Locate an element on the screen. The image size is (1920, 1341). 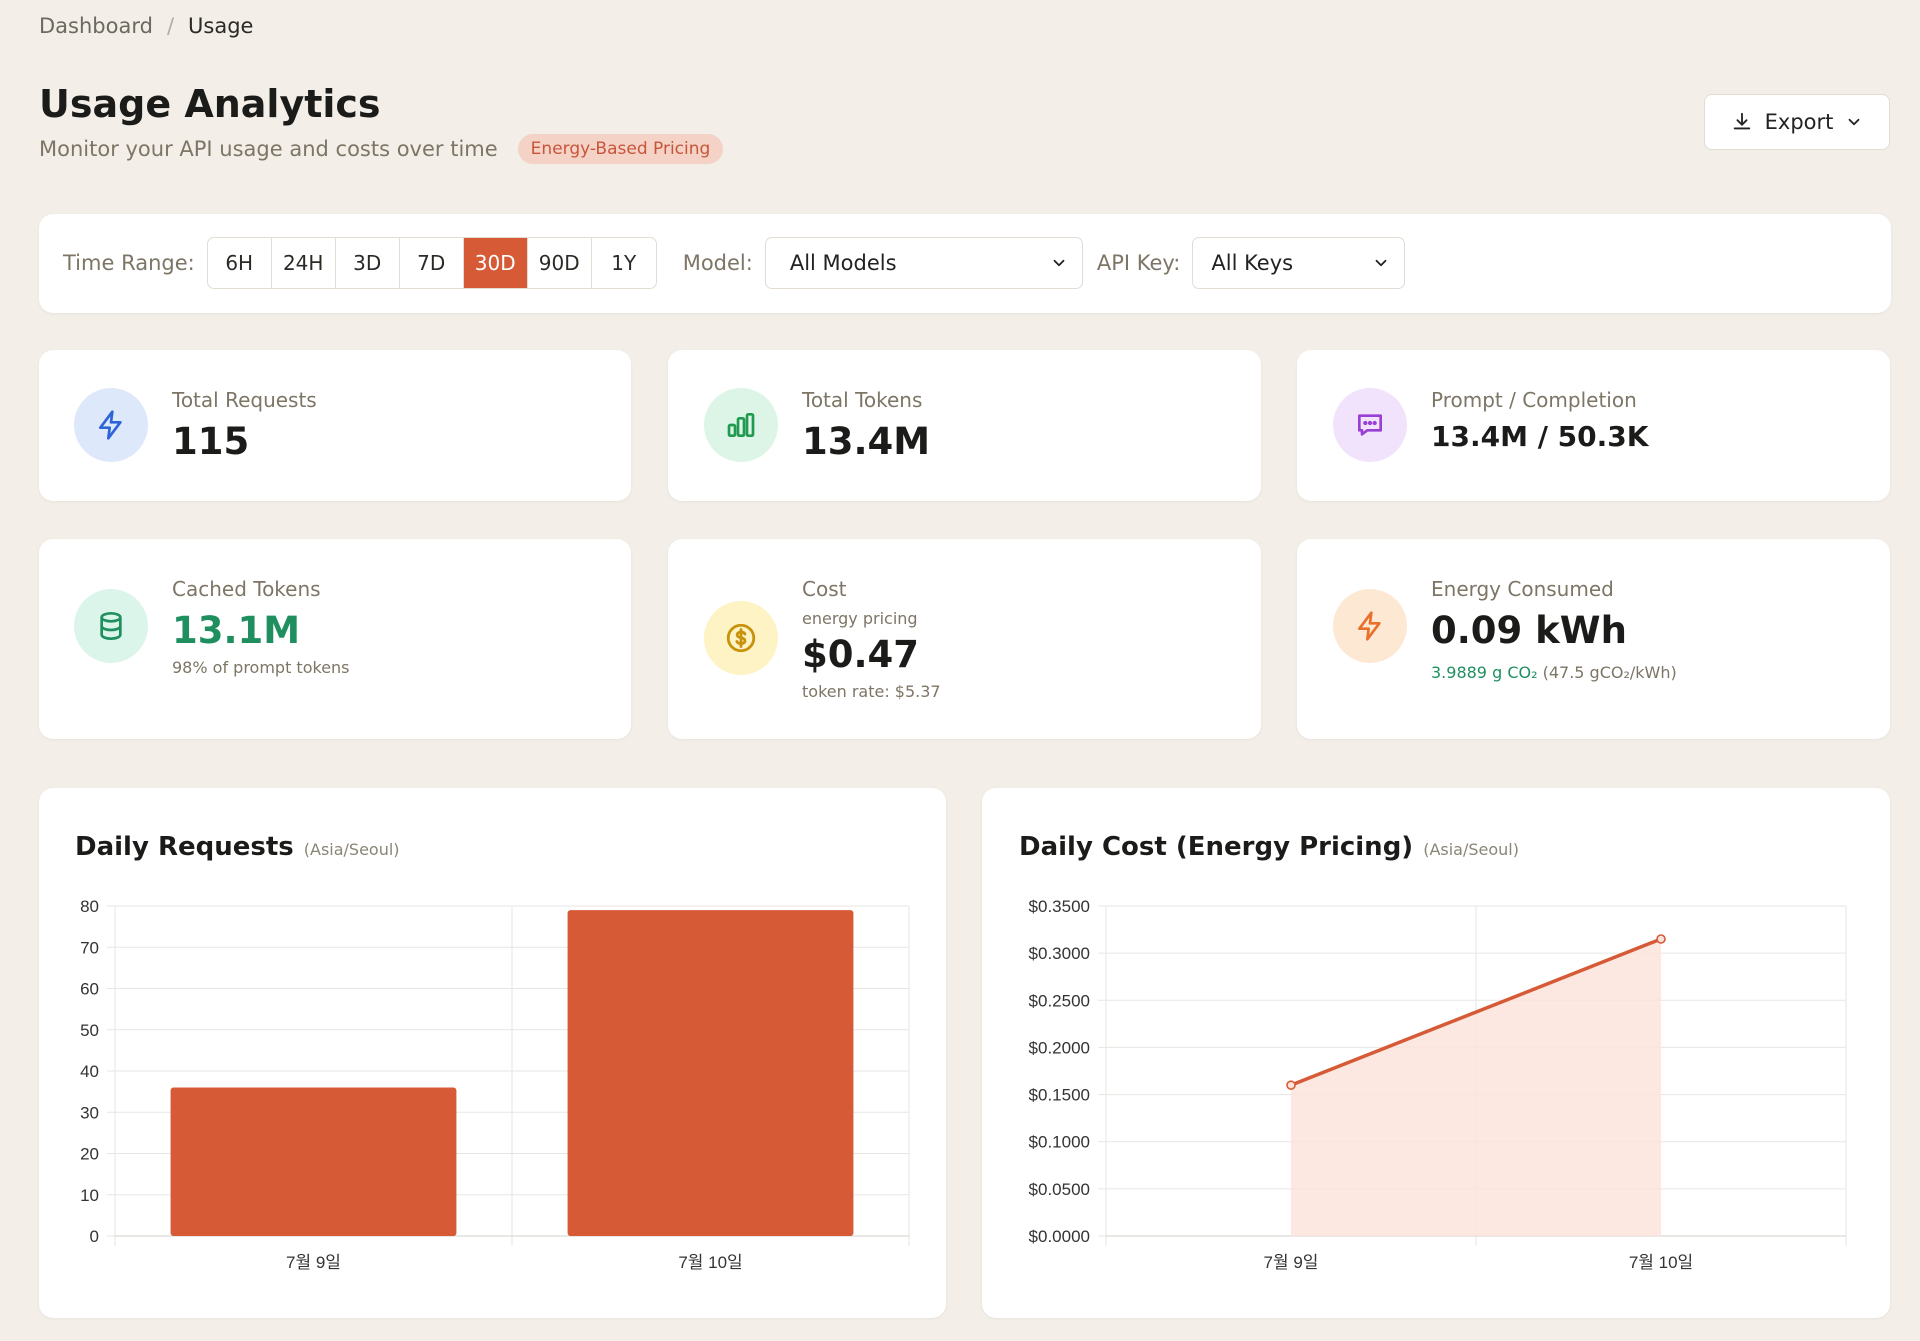
total-tokens-card: Total Tokens 13.4M is located at coordinates (964, 425).